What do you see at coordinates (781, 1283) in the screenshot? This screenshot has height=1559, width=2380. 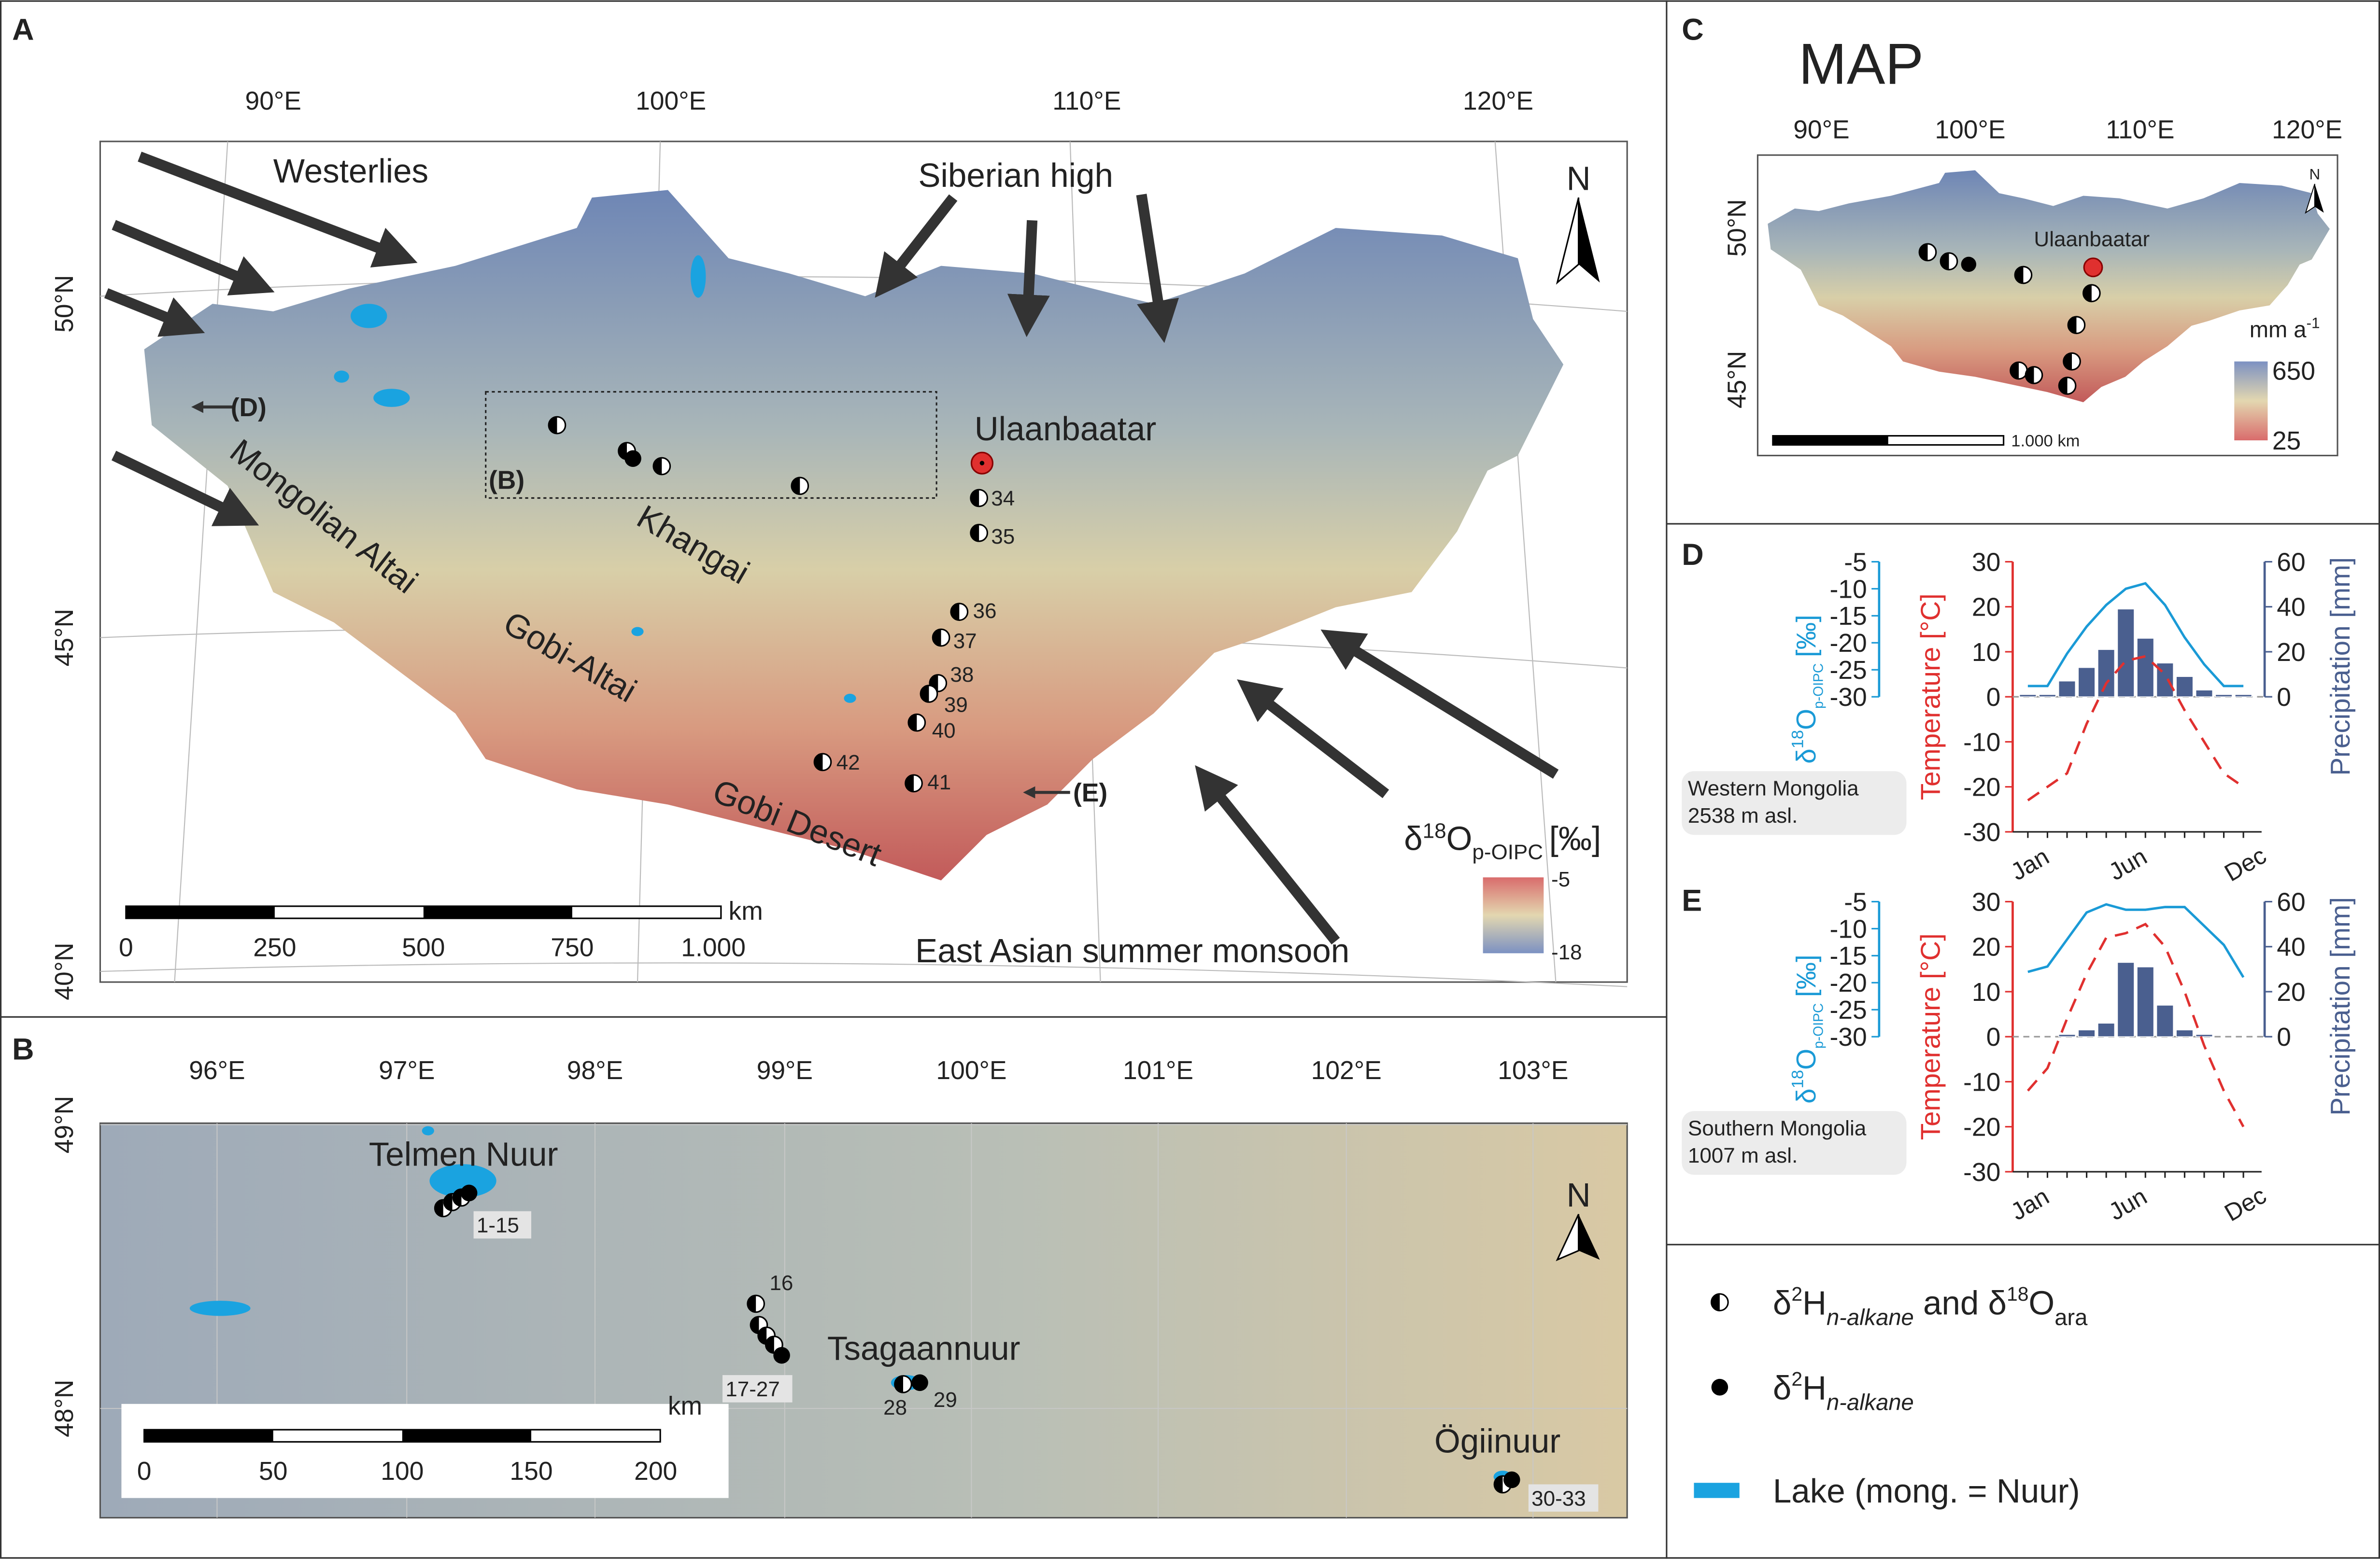 I see `site-label: 16` at bounding box center [781, 1283].